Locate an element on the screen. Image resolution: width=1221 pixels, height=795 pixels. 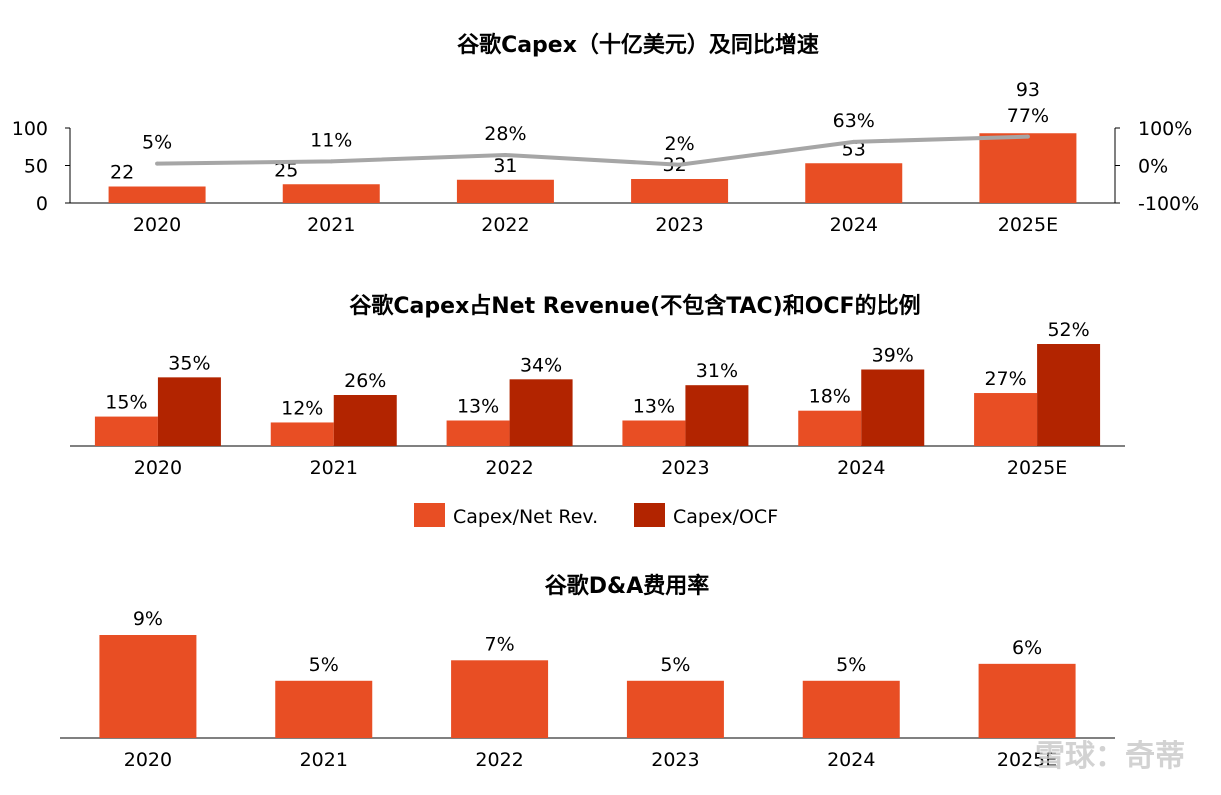
chart3-x-tick-label: 2023 is located at coordinates (675, 760).